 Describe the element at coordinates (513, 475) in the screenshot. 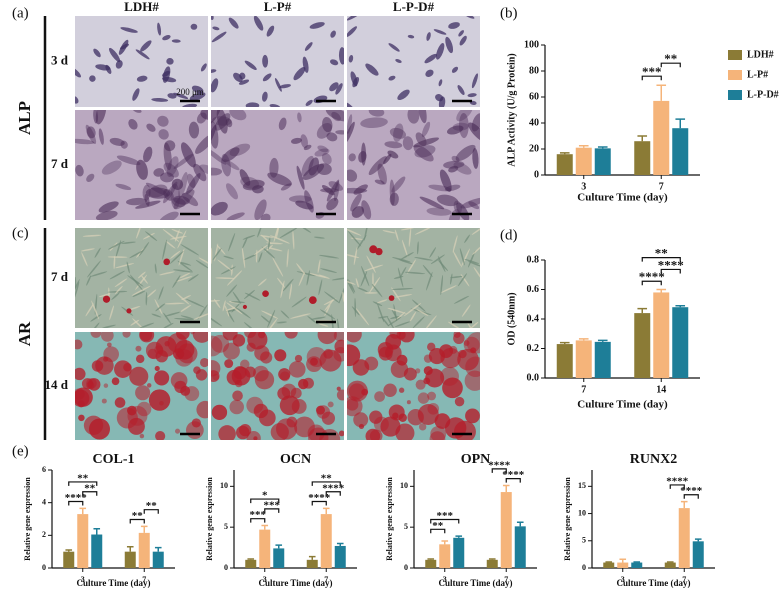

I see `significance-label: ****` at that location.